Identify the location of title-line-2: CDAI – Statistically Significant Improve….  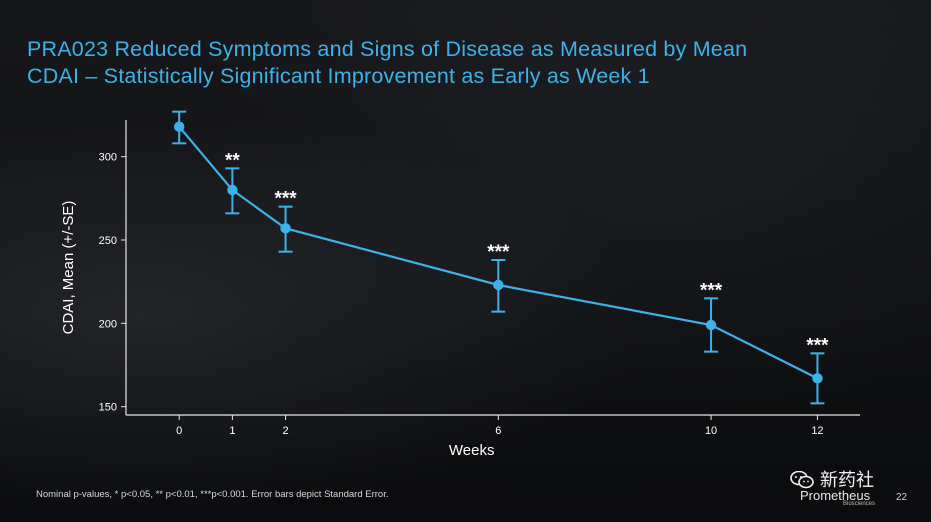
(338, 76).